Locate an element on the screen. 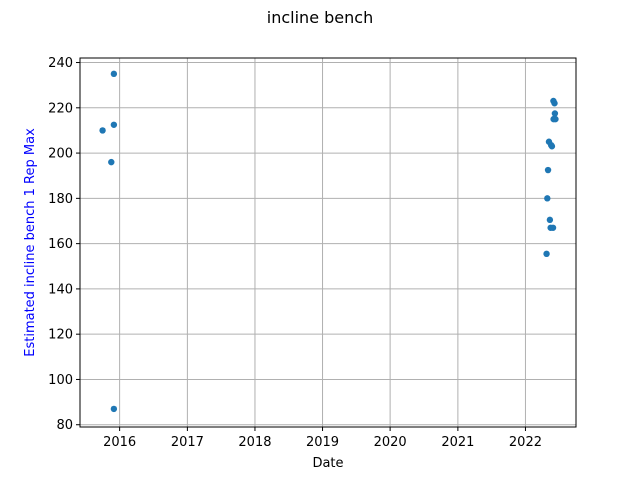  y-tick-label: 100 is located at coordinates (60, 380).